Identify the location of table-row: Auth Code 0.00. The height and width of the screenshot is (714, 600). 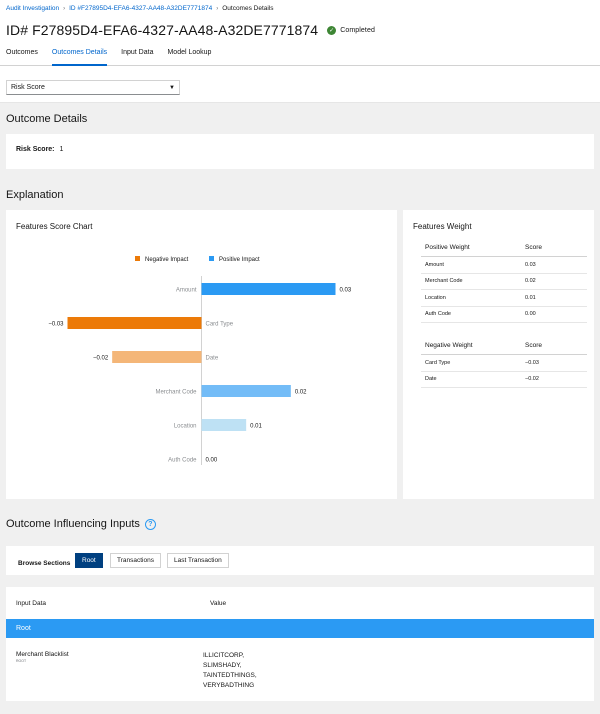
(504, 314).